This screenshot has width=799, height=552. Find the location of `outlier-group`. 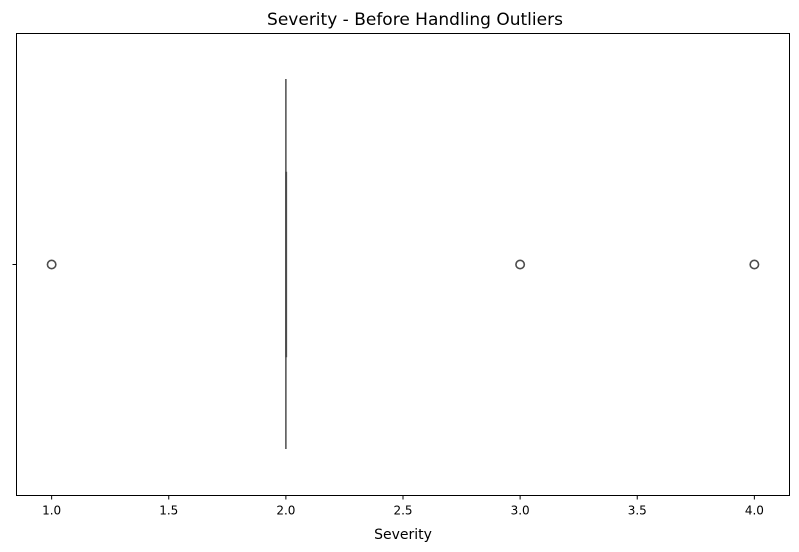

outlier-group is located at coordinates (403, 264).